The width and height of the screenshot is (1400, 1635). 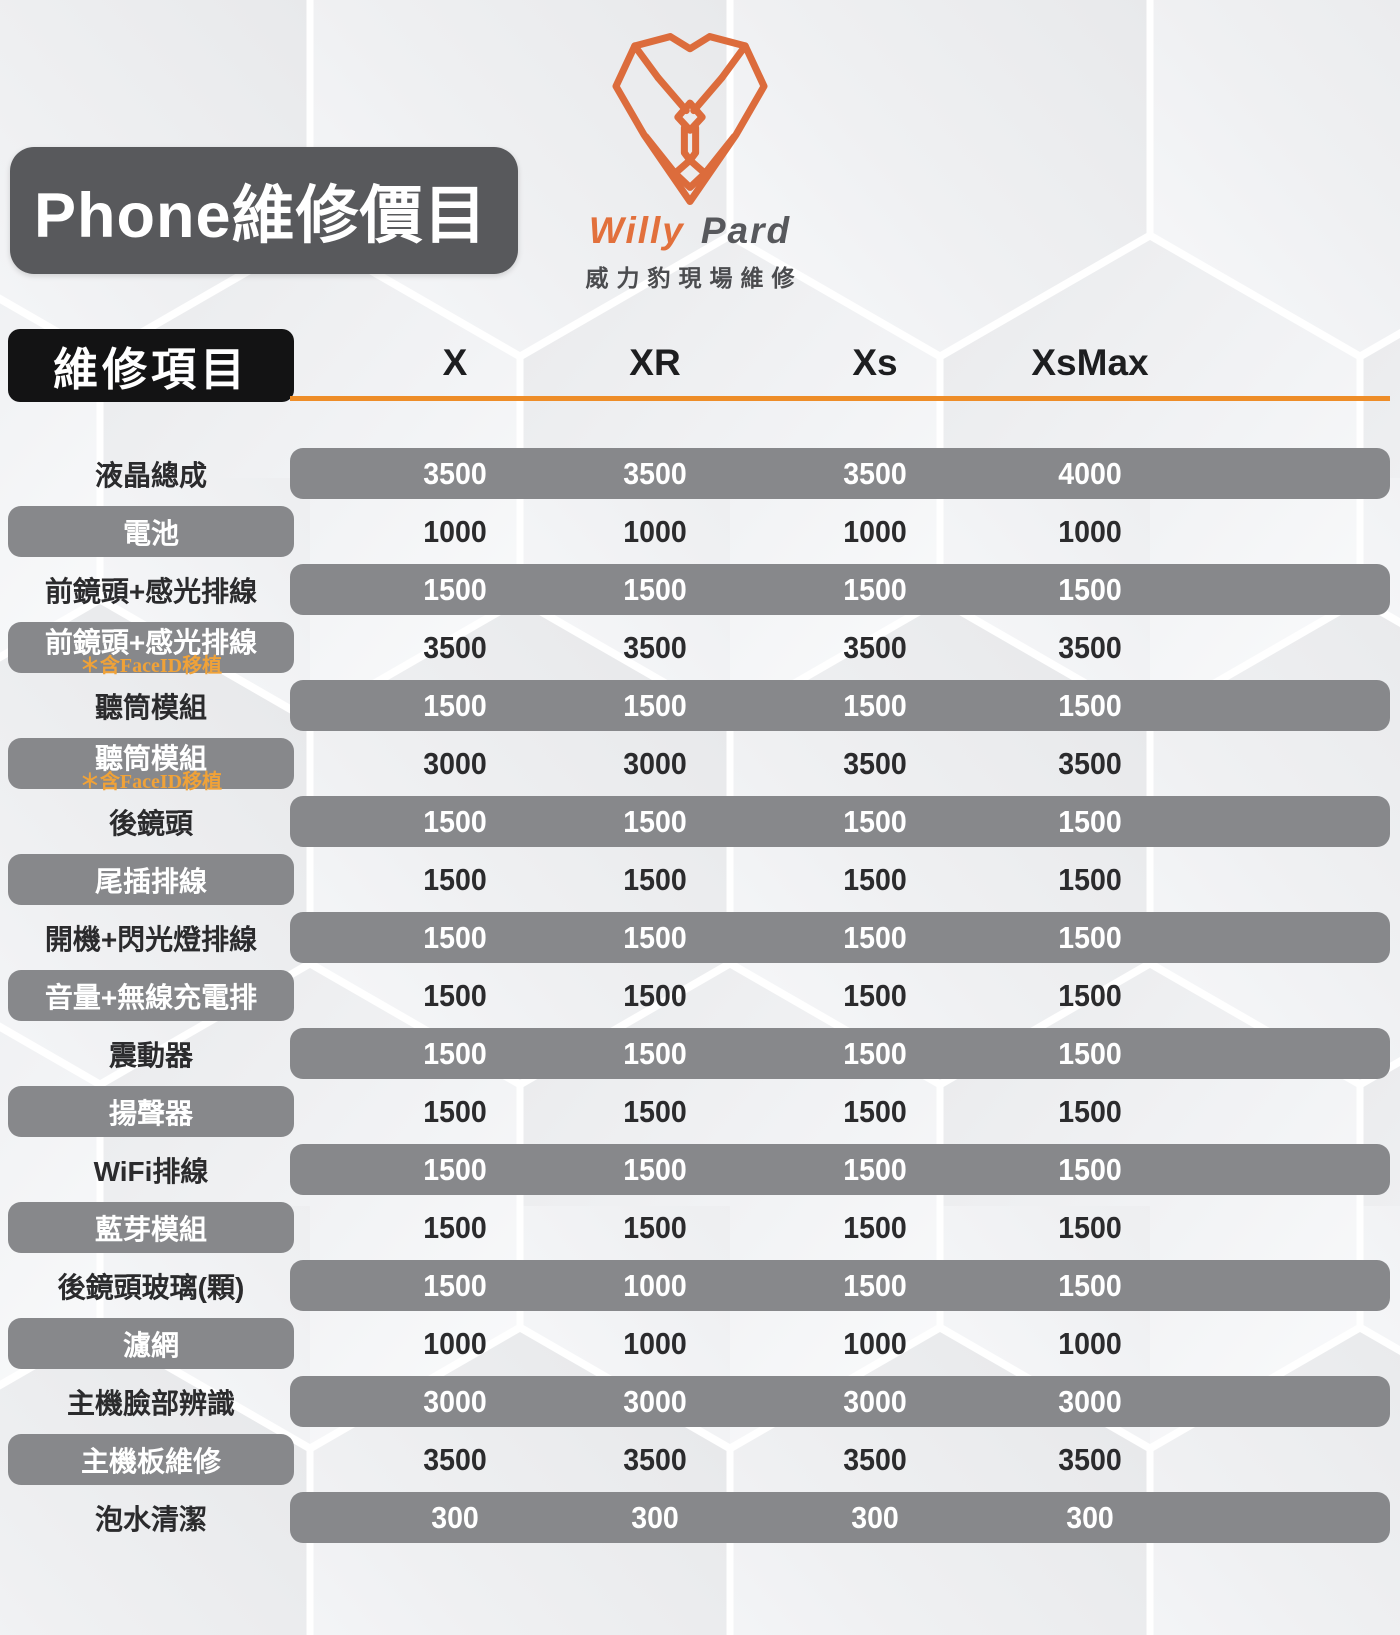 I want to click on row-label-text: WiFi排線, so click(x=151, y=1171).